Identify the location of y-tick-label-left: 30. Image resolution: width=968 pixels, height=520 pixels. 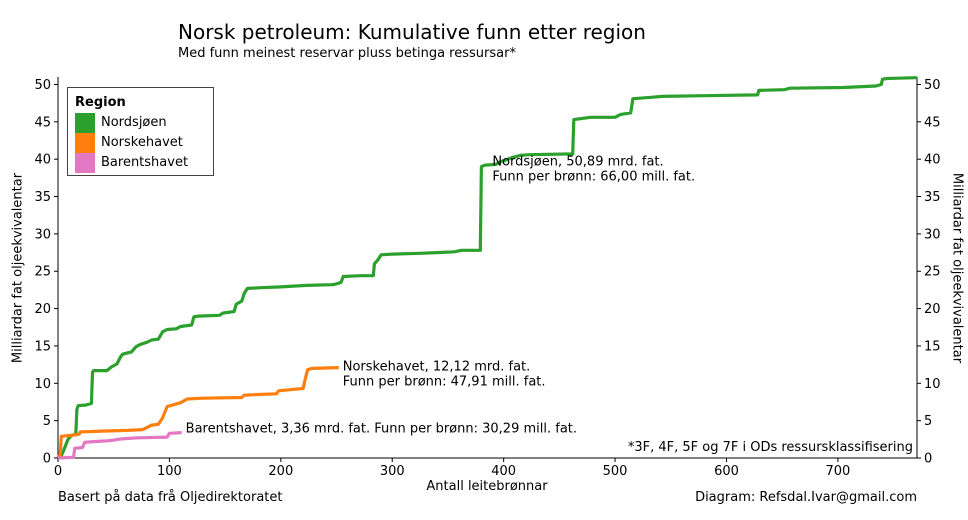
(42, 234).